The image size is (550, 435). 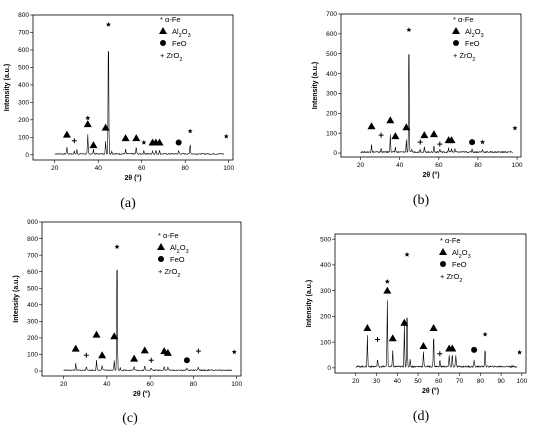 What do you see at coordinates (460, 381) in the screenshot?
I see `x-tick-label: 70` at bounding box center [460, 381].